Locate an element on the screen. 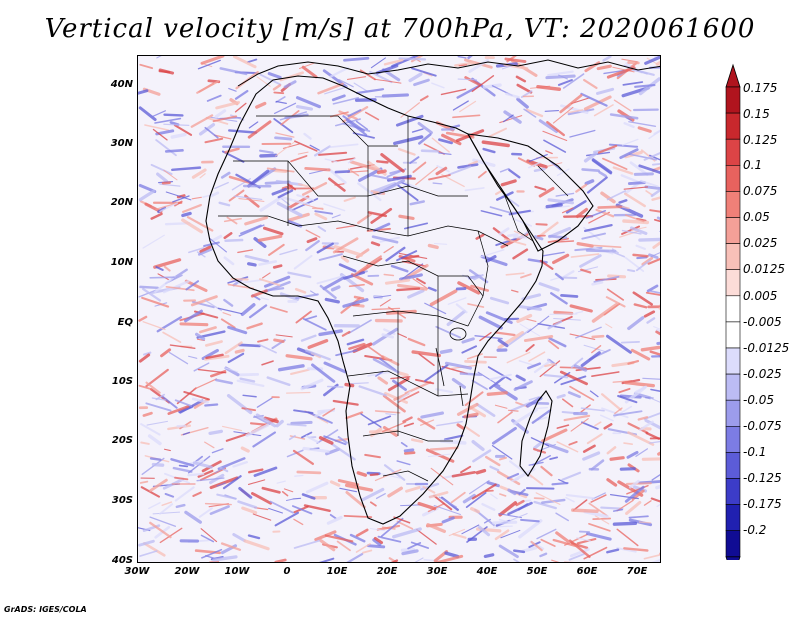  colorbar-label: -0.005 is located at coordinates (762, 322).